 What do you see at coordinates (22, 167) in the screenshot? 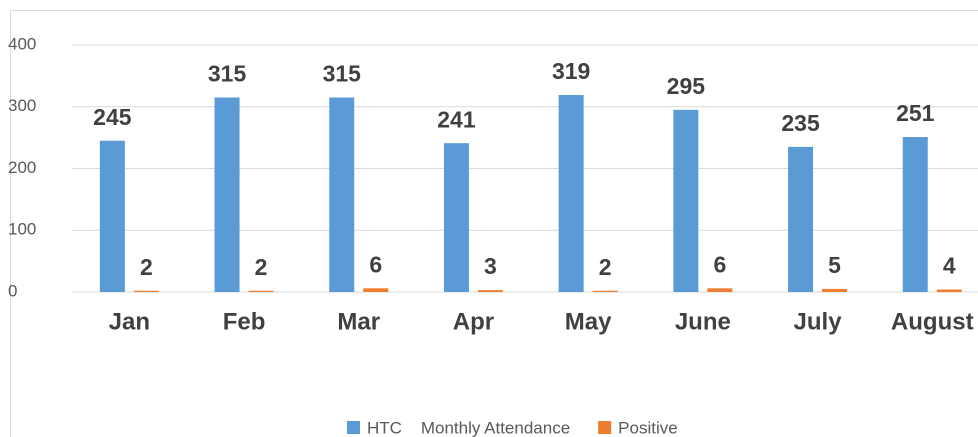
I see `y-tick-label: 200` at bounding box center [22, 167].